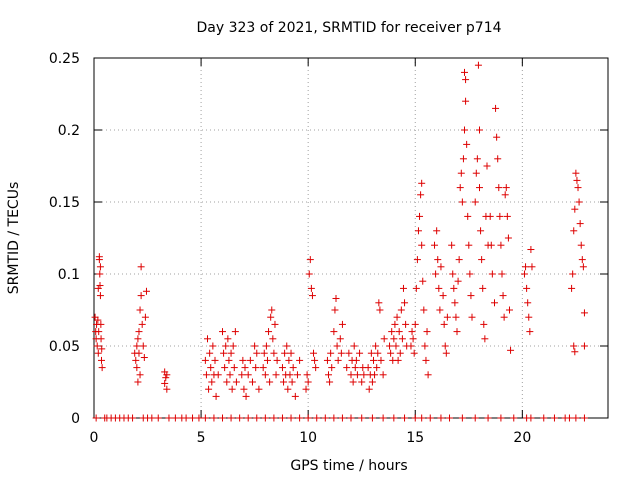 This screenshot has height=480, width=640. What do you see at coordinates (64, 347) in the screenshot?
I see `y-tick-label: 0.05` at bounding box center [64, 347].